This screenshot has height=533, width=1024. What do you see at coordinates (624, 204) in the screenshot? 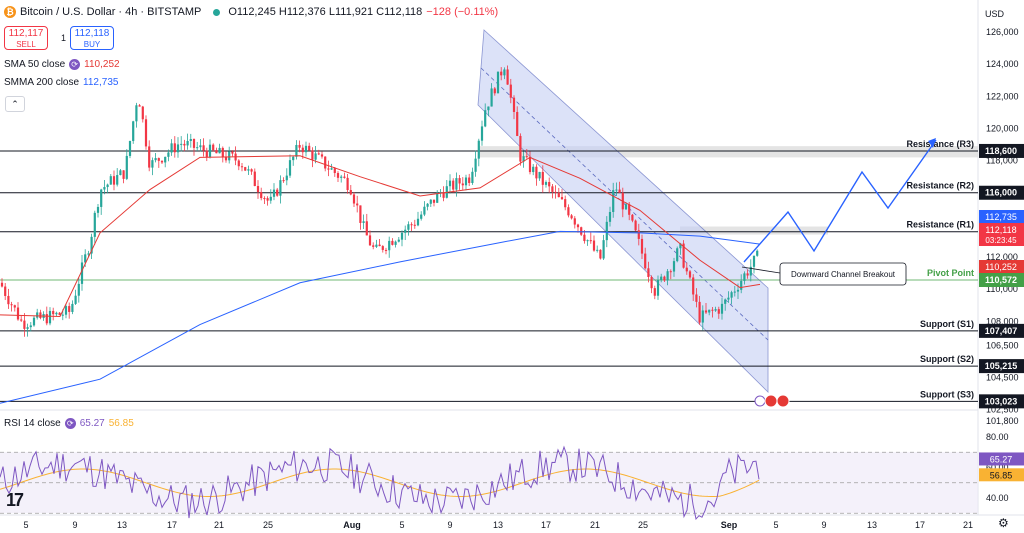
I see `channel-midline` at bounding box center [624, 204].